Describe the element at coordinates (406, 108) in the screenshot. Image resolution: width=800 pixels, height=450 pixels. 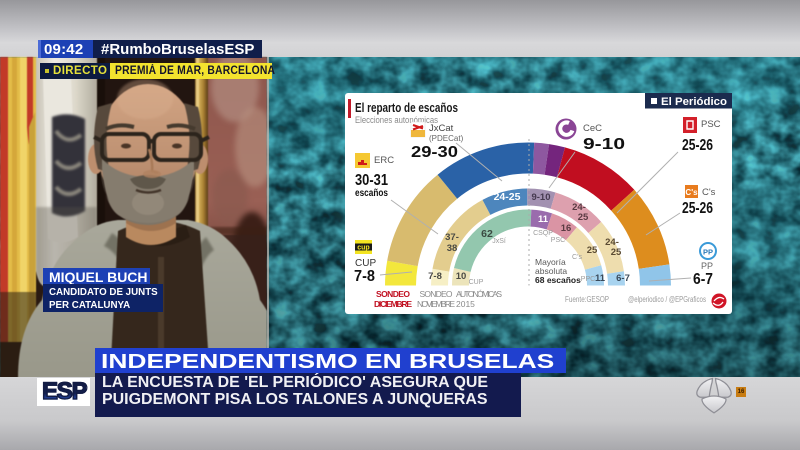
I see `svg-text: El reparto de escaños` at that location.